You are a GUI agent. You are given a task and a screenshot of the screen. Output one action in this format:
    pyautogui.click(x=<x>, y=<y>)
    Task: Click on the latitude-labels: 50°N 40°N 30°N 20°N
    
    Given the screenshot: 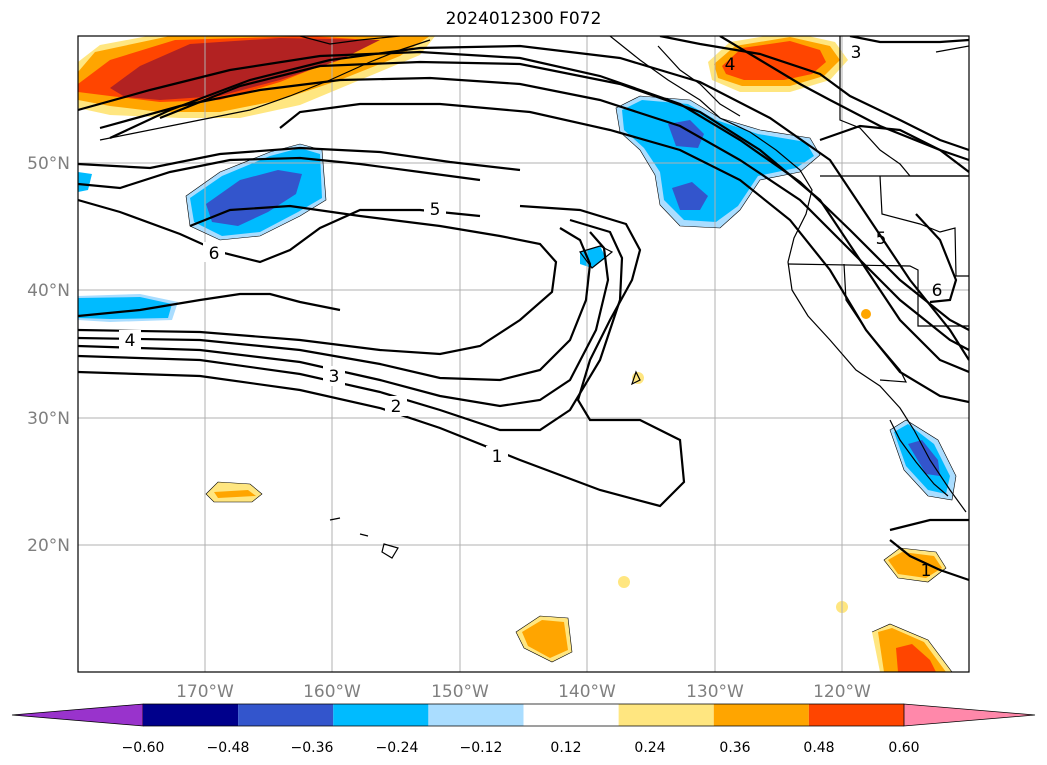 What is the action you would take?
    pyautogui.click(x=48, y=355)
    